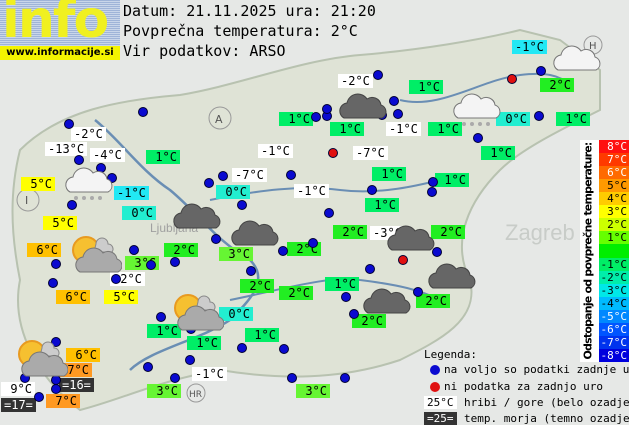 The height and width of the screenshot is (425, 629). Describe the element at coordinates (66, 149) in the screenshot. I see `station-temperature: -13°C` at that location.